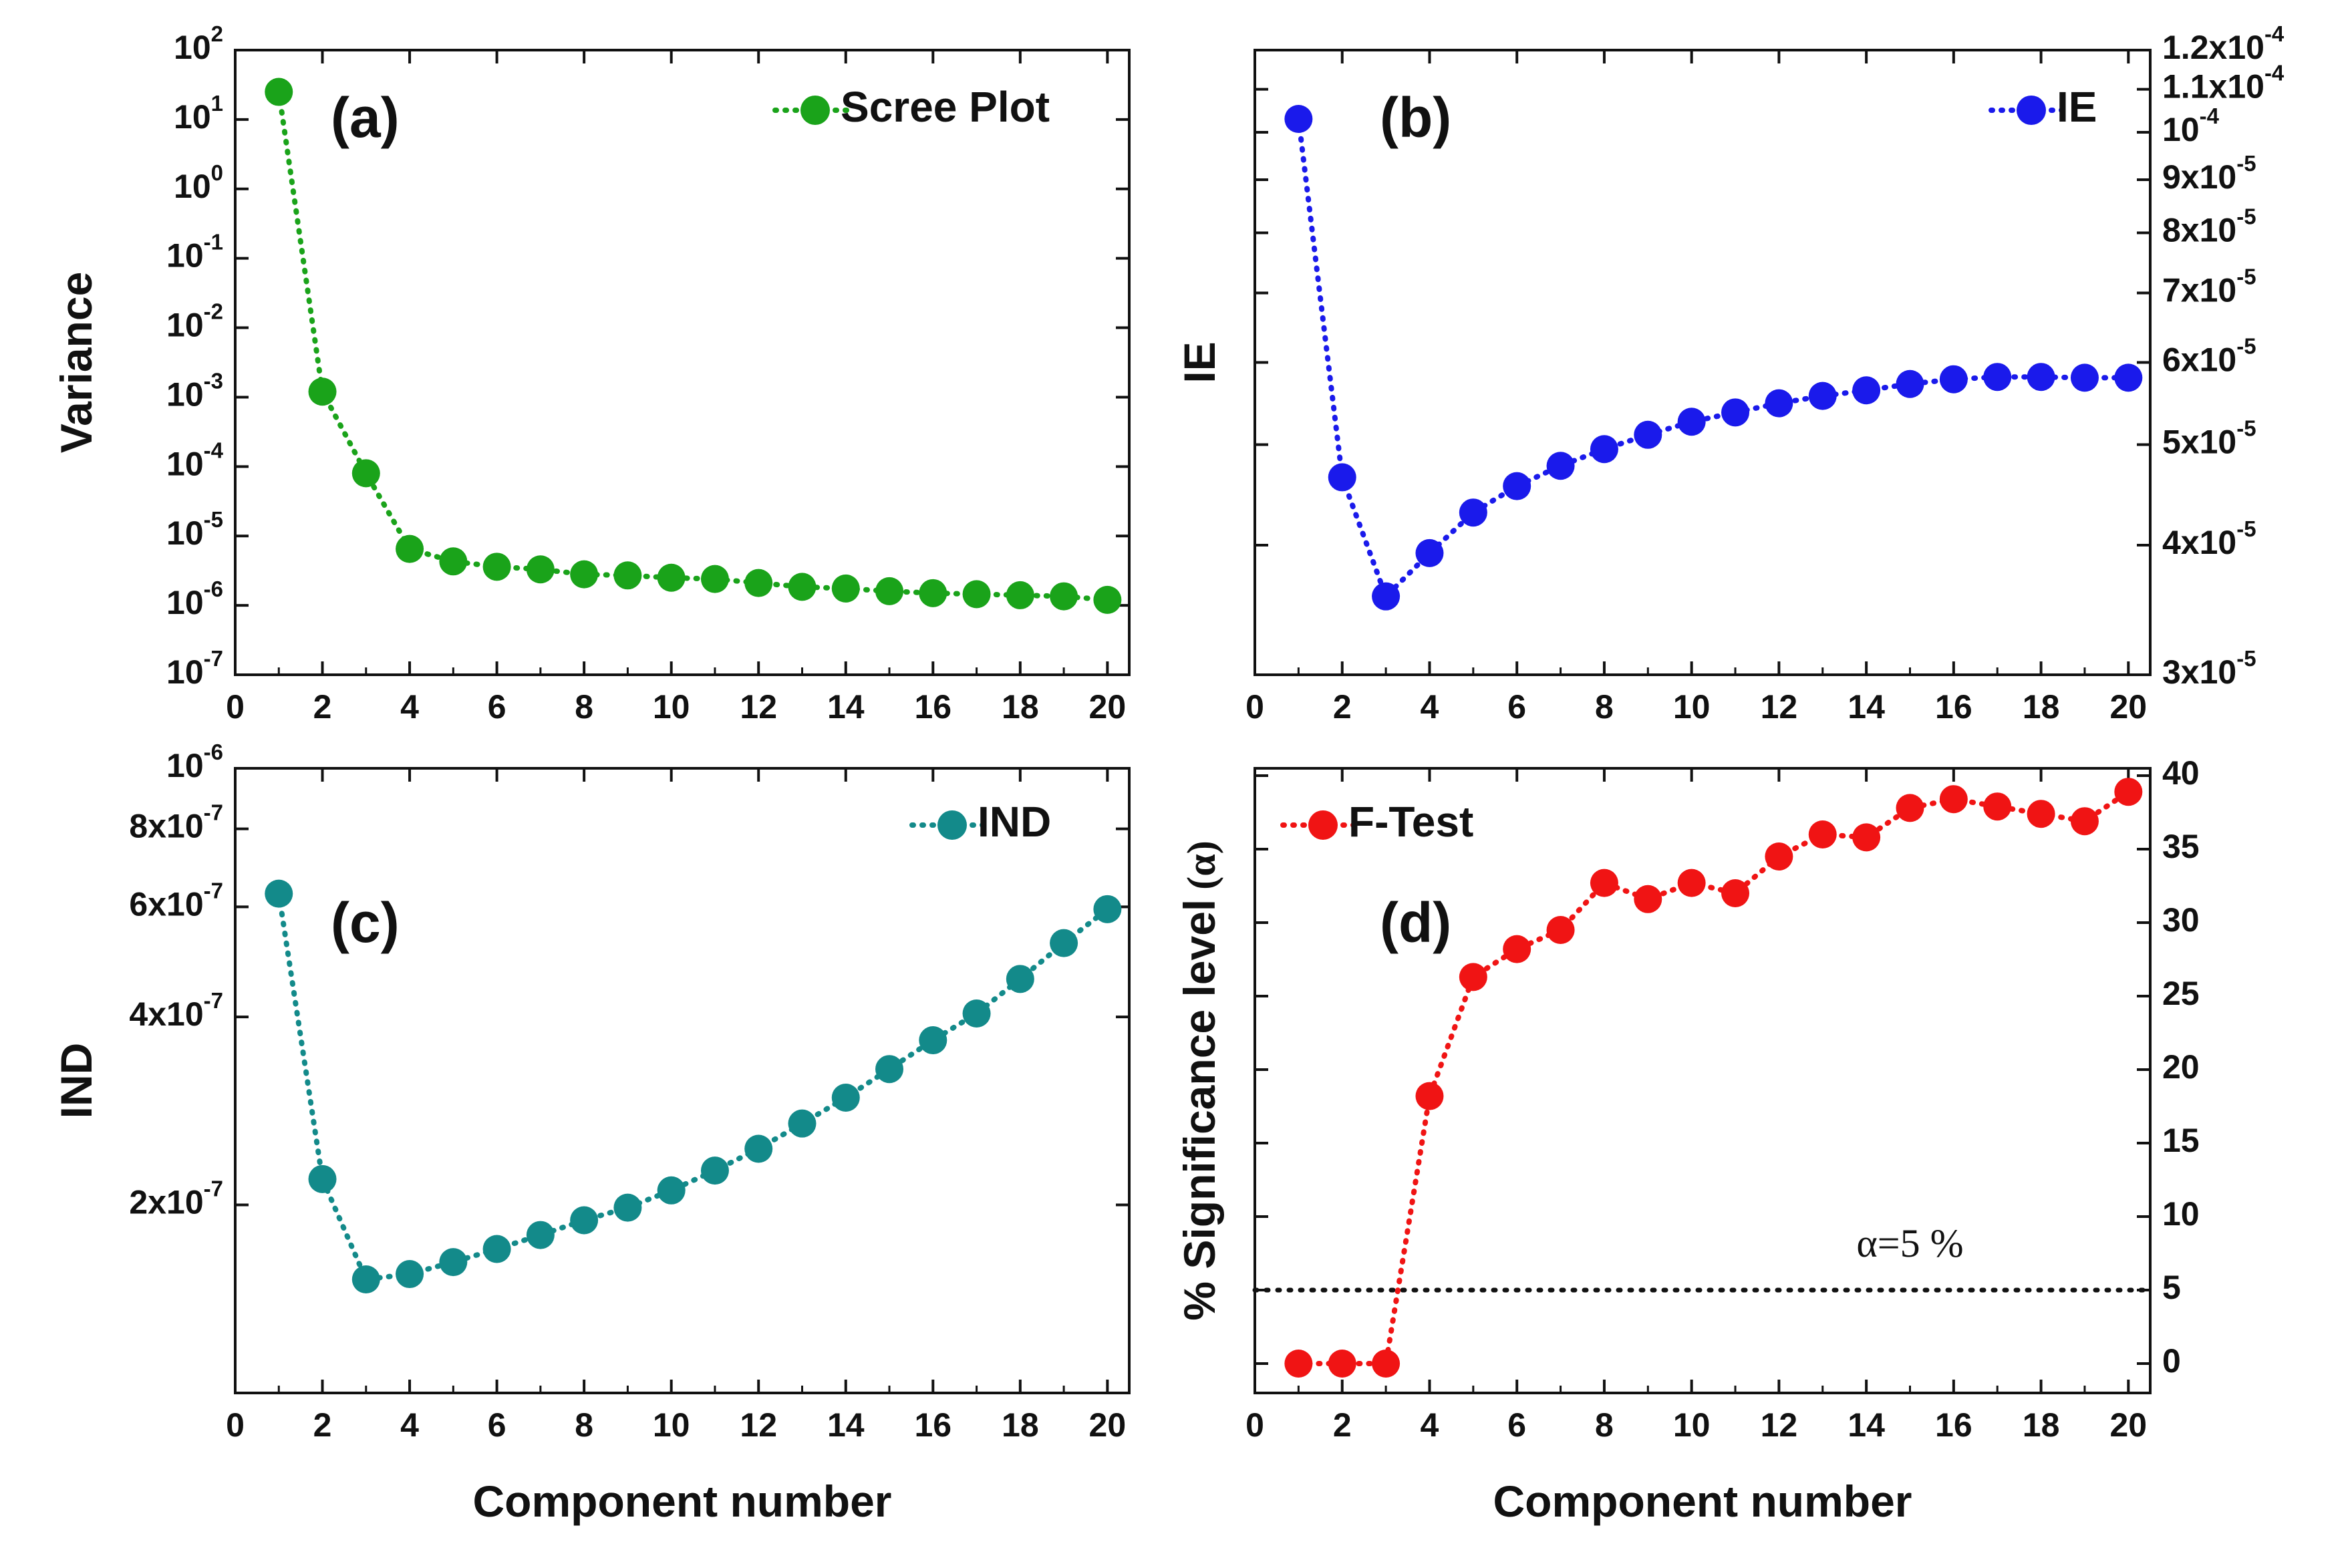 The image size is (2352, 1568). Describe the element at coordinates (1255, 1425) in the screenshot. I see `x-tick-label: 0` at that location.